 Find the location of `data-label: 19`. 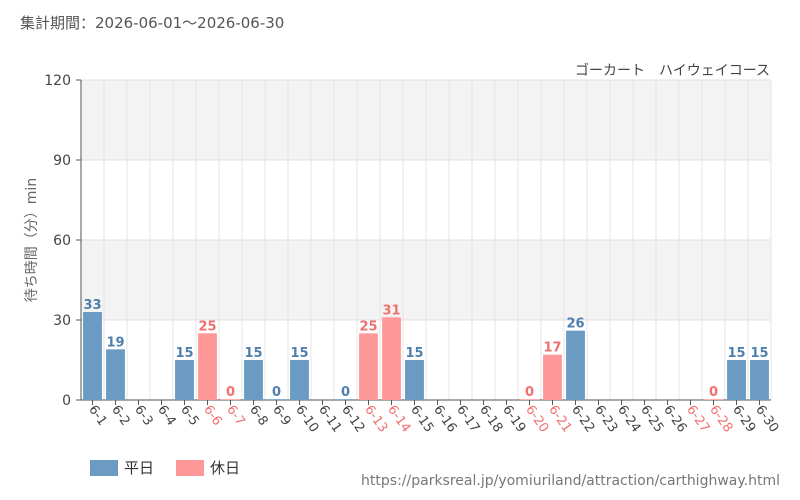

data-label: 19 is located at coordinates (115, 342).